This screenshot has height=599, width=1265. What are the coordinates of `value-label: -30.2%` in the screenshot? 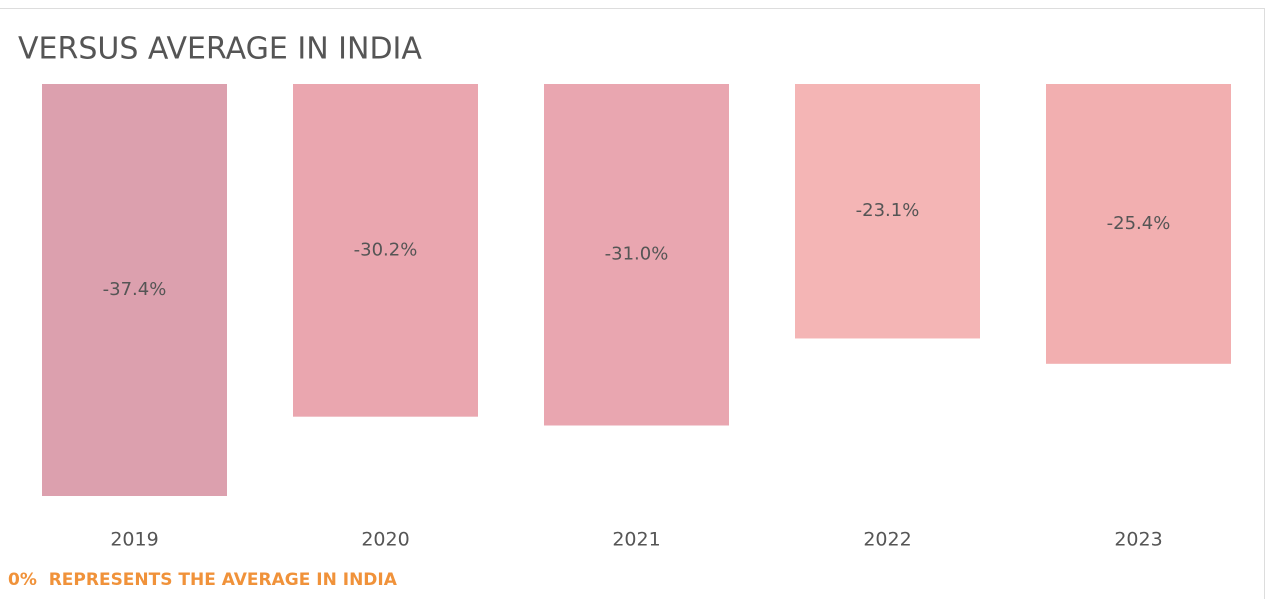 It's located at (386, 249).